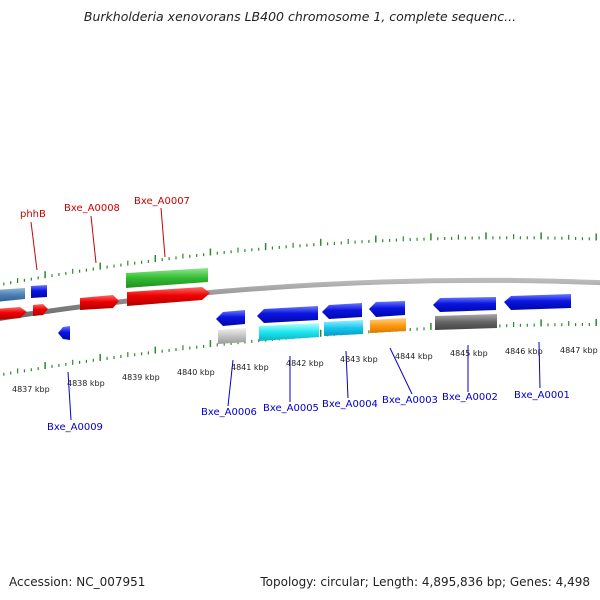 The width and height of the screenshot is (600, 600). I want to click on gene-reverse-bxe-a0005, so click(287, 314).